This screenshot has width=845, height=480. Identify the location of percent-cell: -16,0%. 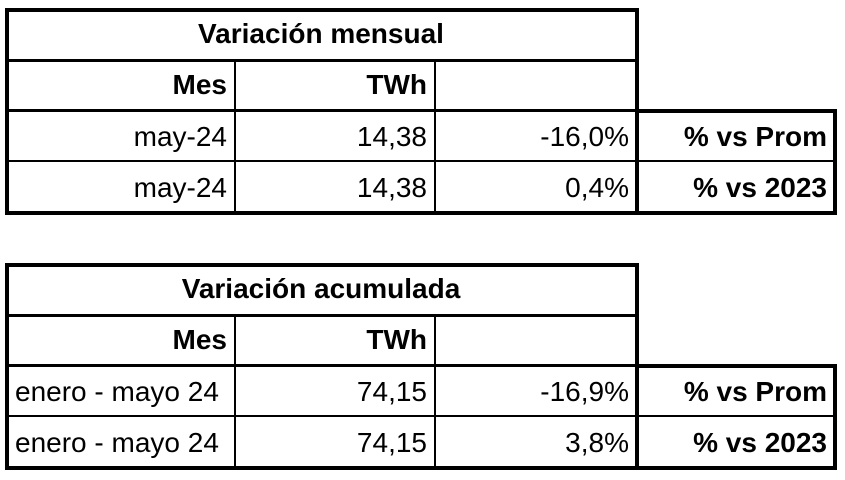
(584, 136).